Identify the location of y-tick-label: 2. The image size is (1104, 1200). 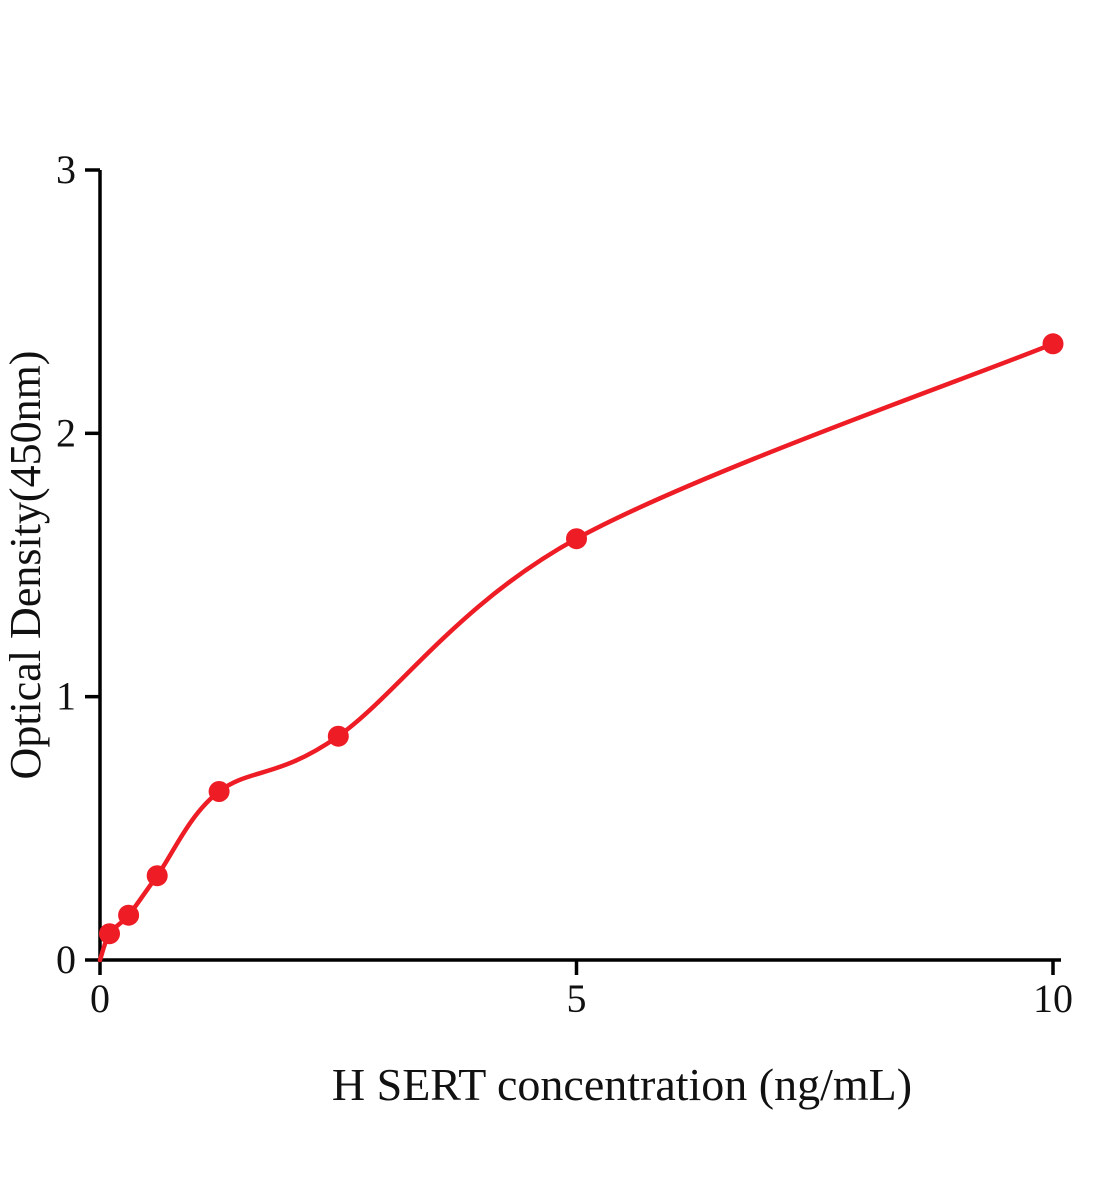
(66, 432).